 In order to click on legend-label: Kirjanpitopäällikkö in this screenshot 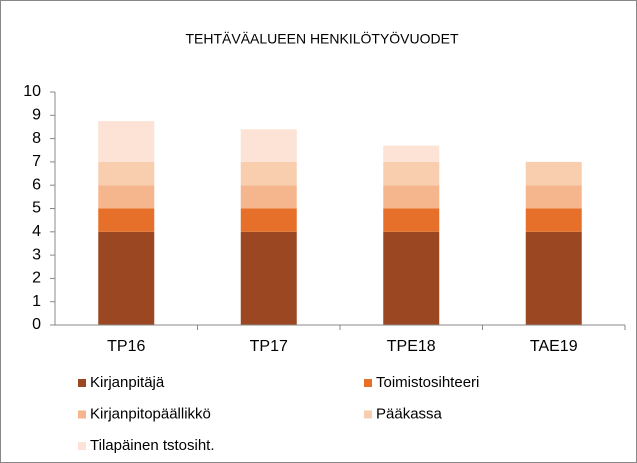, I will do `click(150, 413)`.